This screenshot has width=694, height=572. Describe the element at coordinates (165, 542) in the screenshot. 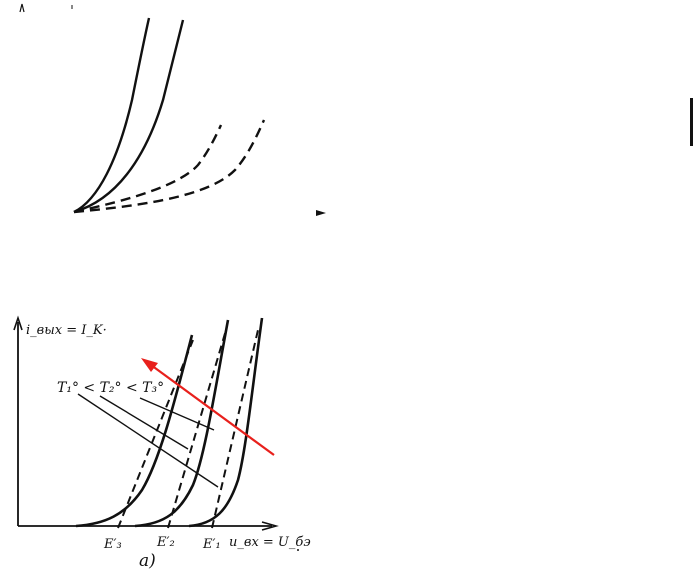

I see `tick-E2: E′₂` at that location.